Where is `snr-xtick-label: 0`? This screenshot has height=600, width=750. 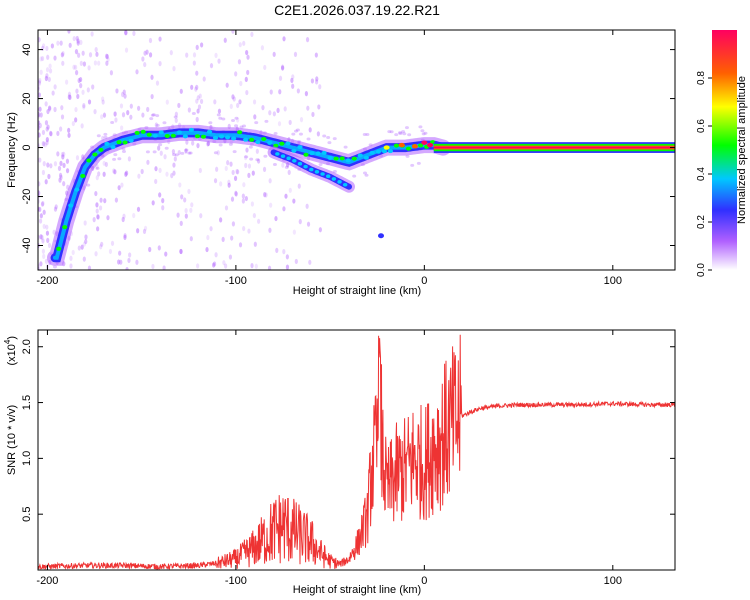 snr-xtick-label: 0 is located at coordinates (424, 581).